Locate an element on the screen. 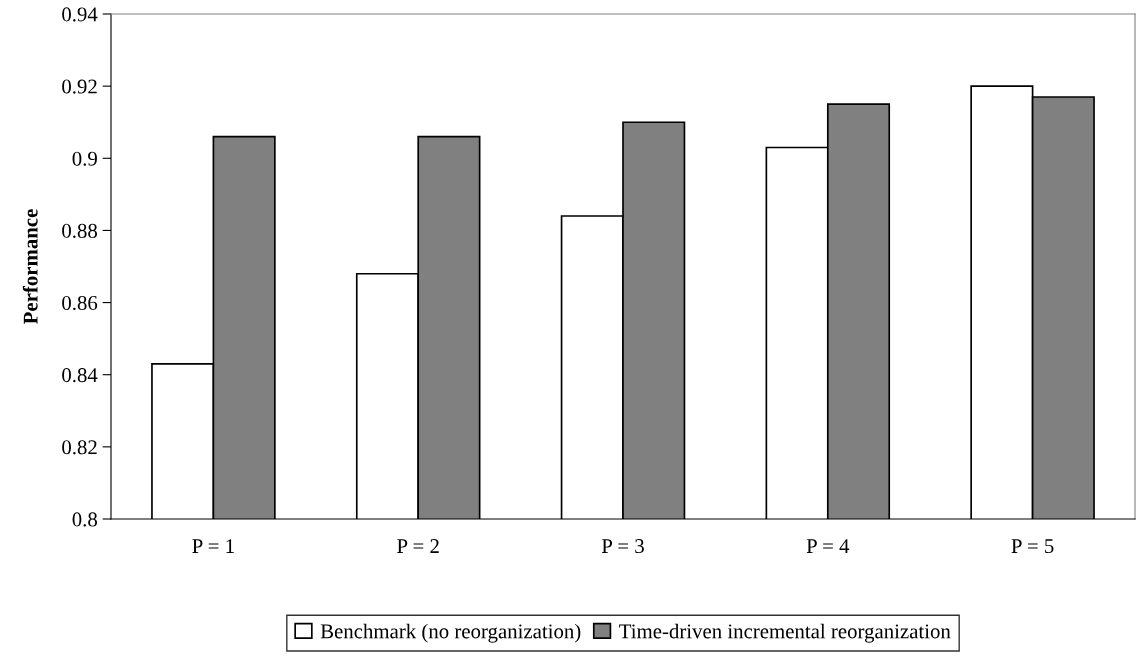 The height and width of the screenshot is (672, 1142). legend-label: Benchmark (no reorganization) is located at coordinates (450, 633).